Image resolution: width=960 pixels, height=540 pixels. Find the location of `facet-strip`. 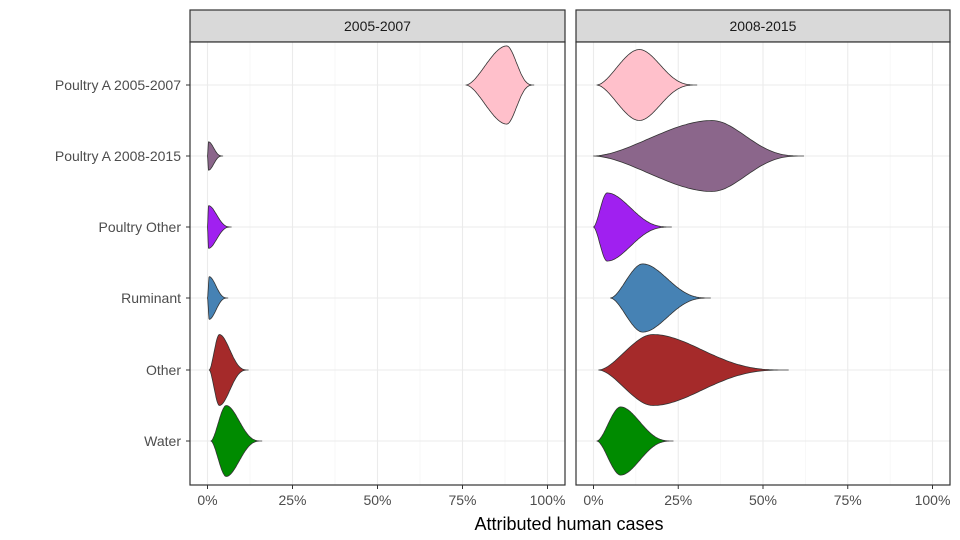

facet-strip is located at coordinates (763, 26).